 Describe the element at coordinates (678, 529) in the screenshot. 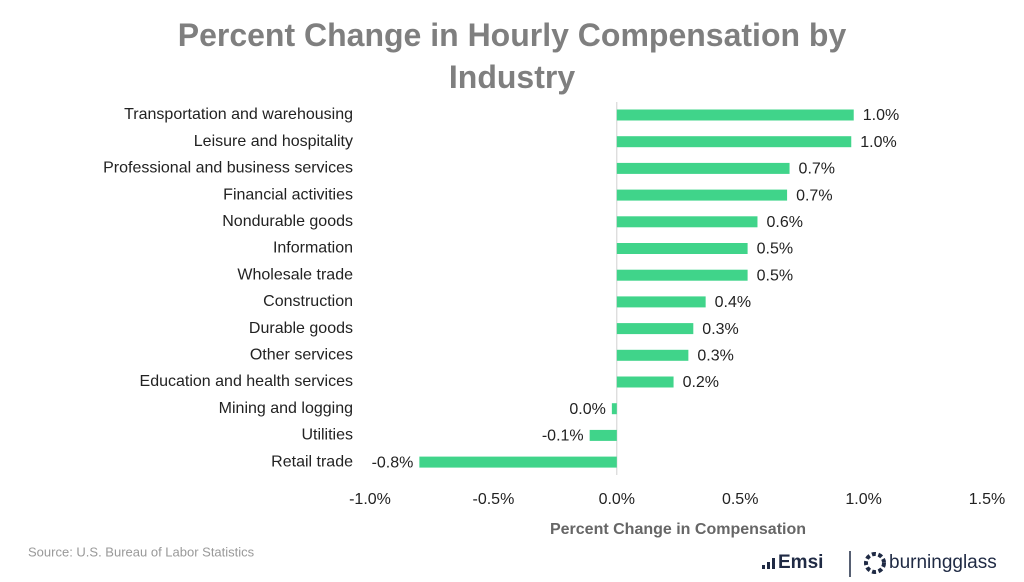

I see `x-axis-label: Percent Change in Compensation` at that location.